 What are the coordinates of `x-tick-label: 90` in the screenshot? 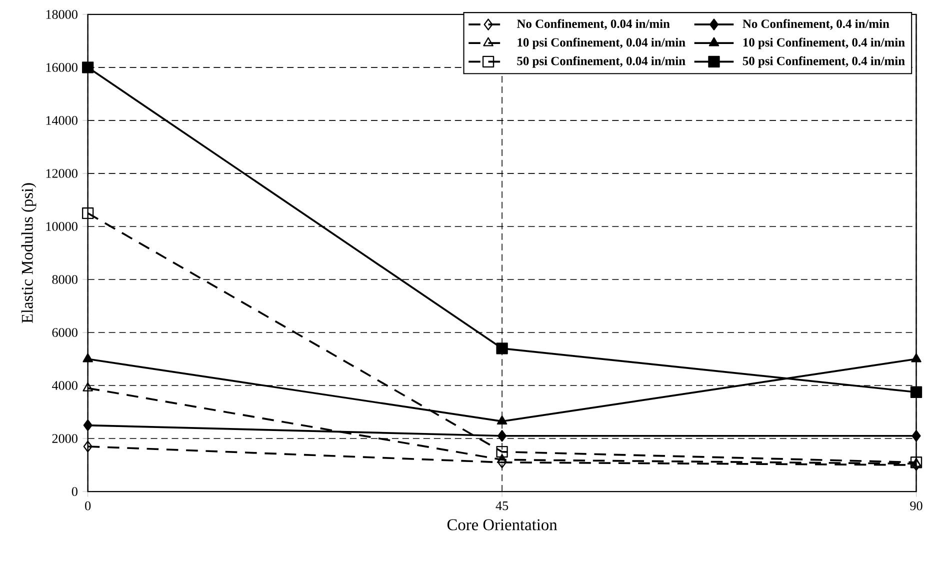 It's located at (916, 506).